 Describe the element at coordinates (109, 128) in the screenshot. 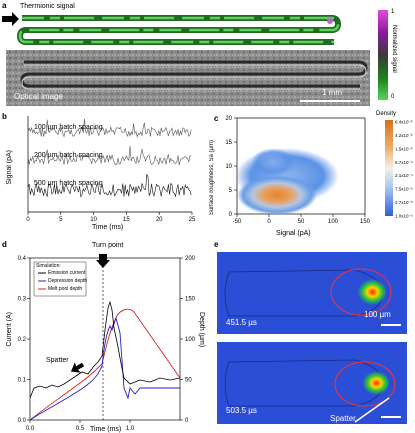

I see `series-line-100um` at that location.